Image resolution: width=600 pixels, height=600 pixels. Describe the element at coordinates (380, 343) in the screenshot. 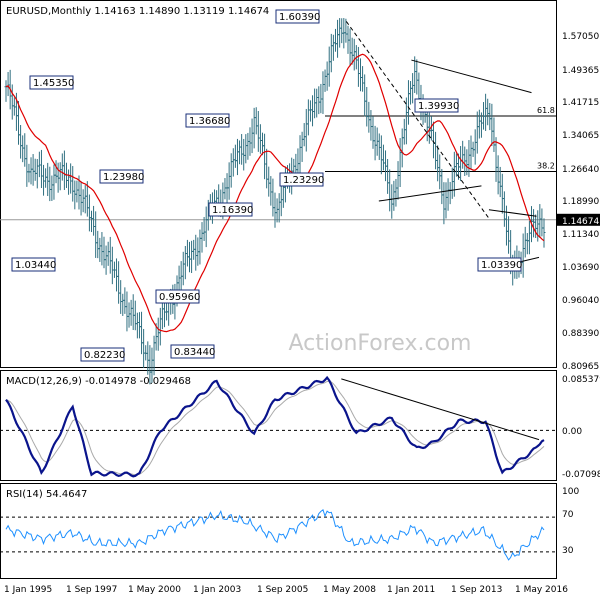

I see `watermark: ActionForex.com` at that location.